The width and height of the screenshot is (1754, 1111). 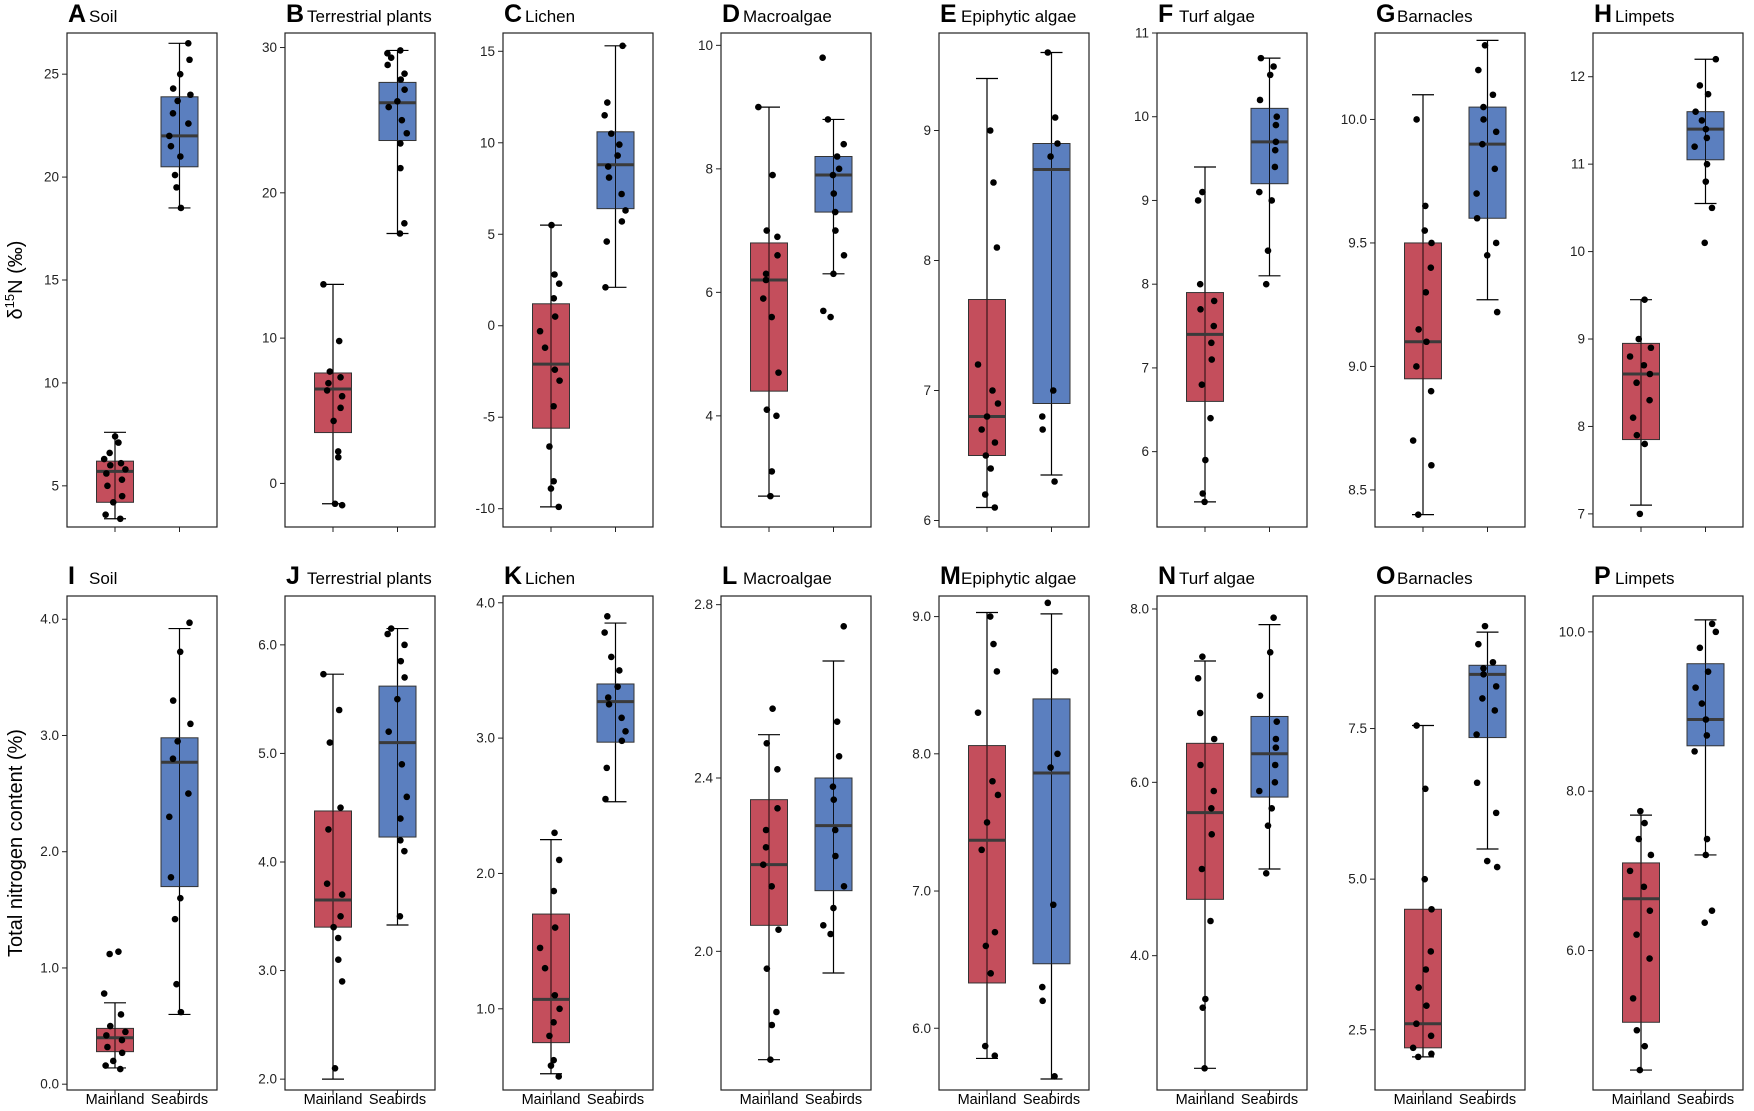 I want to click on y-tick-label: 10, so click(x=269, y=338).